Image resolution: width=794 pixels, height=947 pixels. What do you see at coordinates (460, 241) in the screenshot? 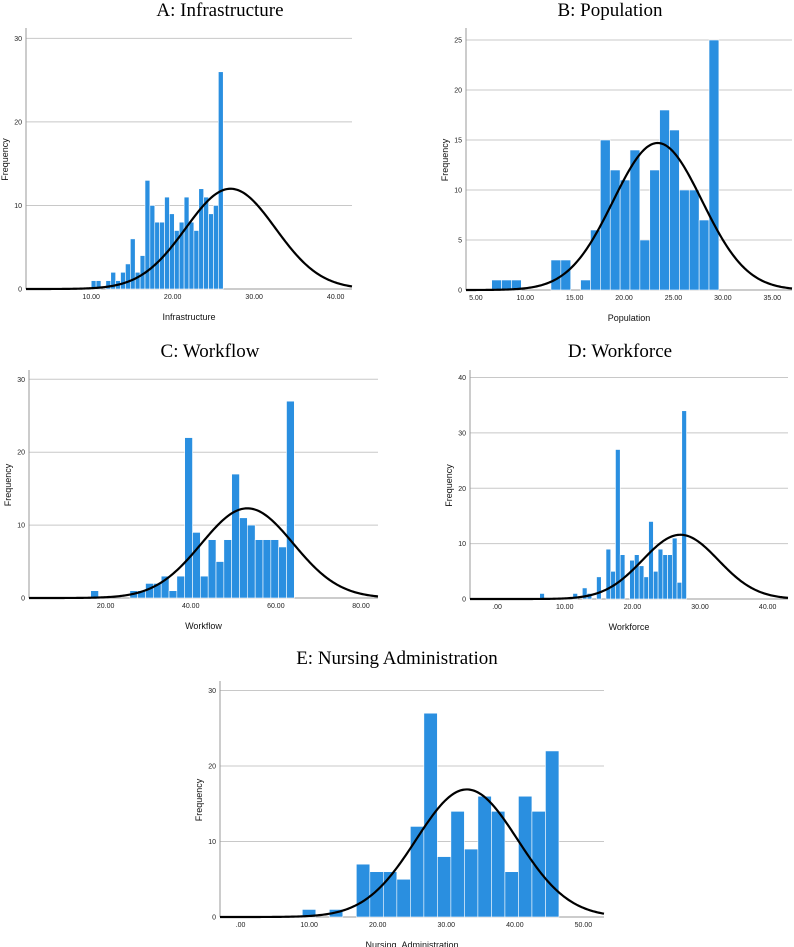
I see `y-tick-label: 5` at bounding box center [460, 241].